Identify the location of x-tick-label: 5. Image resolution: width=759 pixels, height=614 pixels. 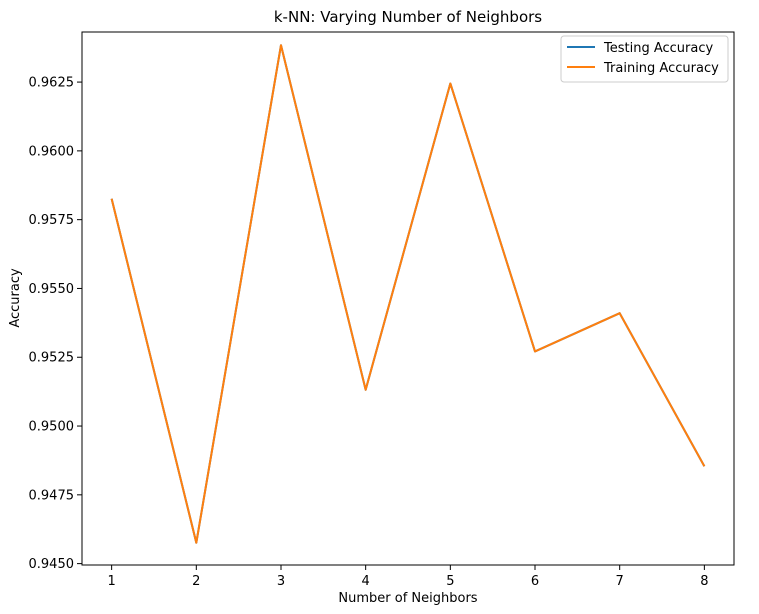
(450, 581).